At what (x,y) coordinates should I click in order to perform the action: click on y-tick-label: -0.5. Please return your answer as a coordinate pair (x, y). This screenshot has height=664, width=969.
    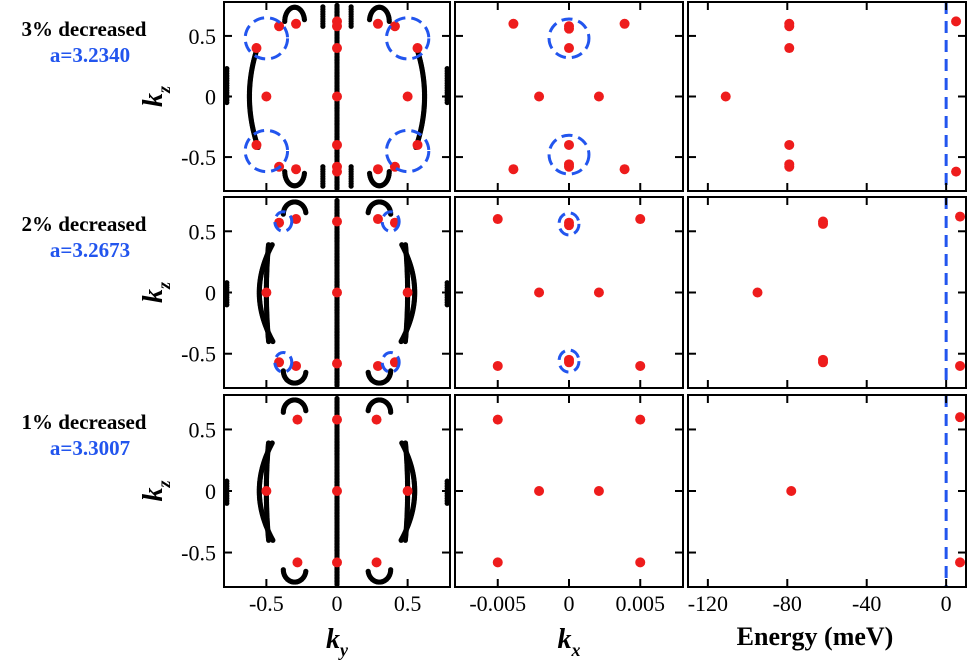
    Looking at the image, I should click on (198, 354).